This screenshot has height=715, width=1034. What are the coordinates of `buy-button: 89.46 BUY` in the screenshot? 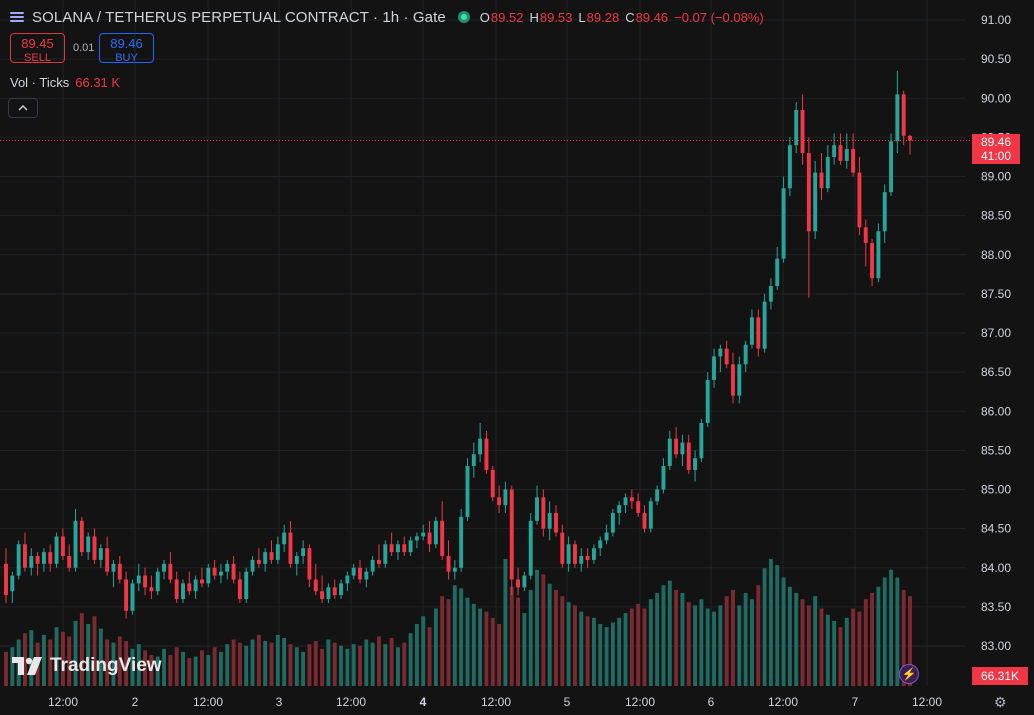 It's located at (126, 48).